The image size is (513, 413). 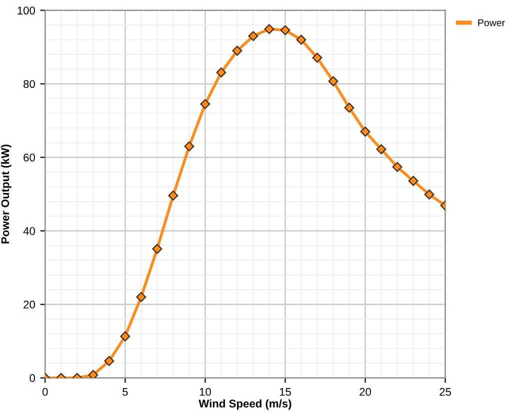 I want to click on y-tick-label: 80, so click(x=29, y=84).